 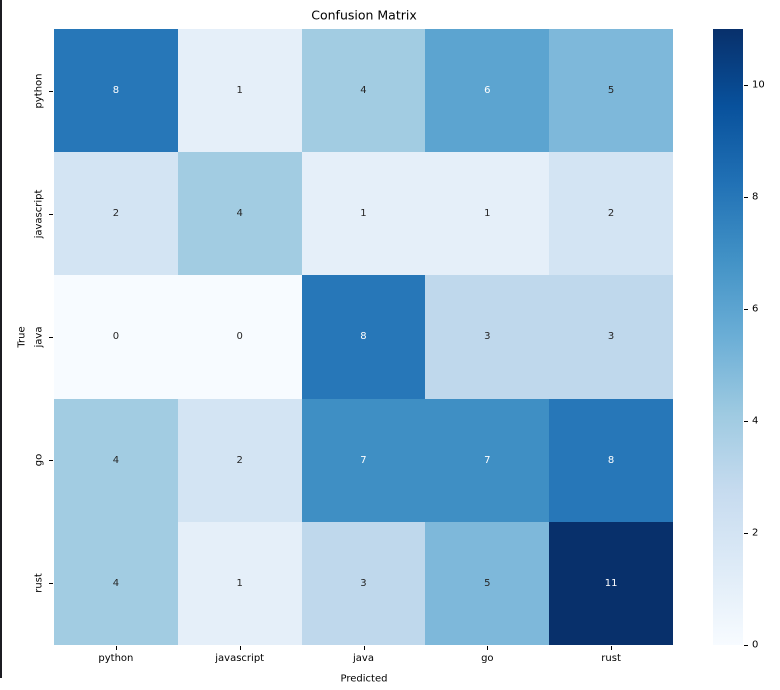 I want to click on heatmap-cell-go-python: 4, so click(x=116, y=460).